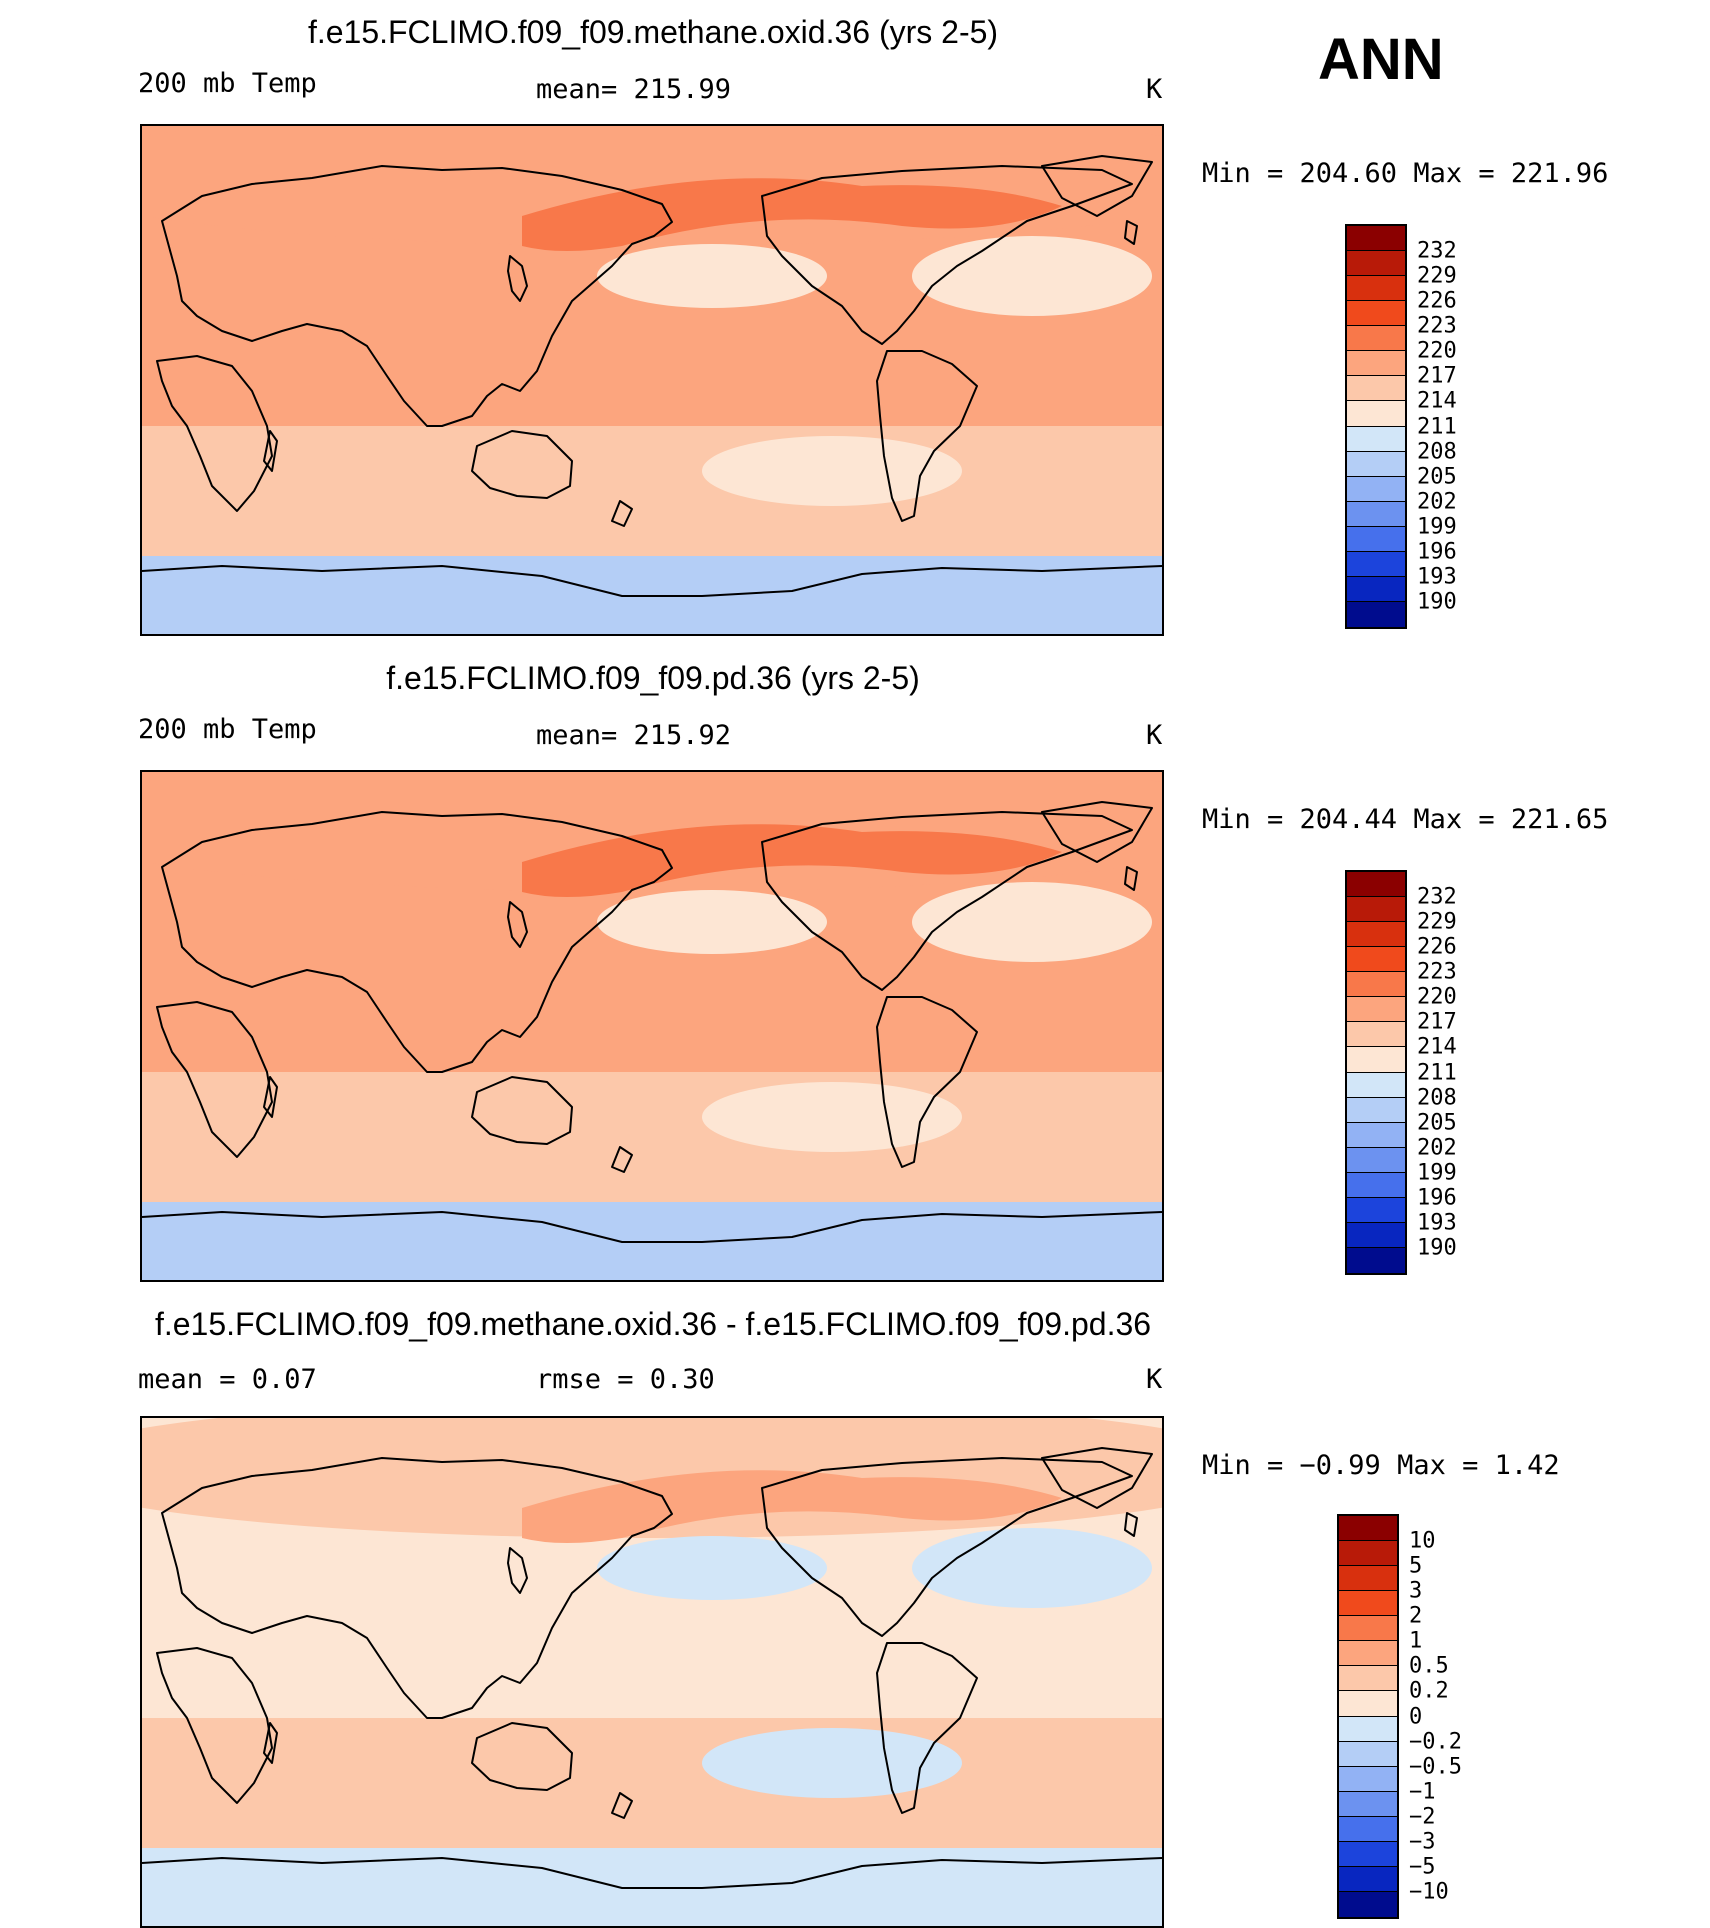 The width and height of the screenshot is (1710, 1928). What do you see at coordinates (1422, 1817) in the screenshot?
I see `colorbar-label: −2` at bounding box center [1422, 1817].